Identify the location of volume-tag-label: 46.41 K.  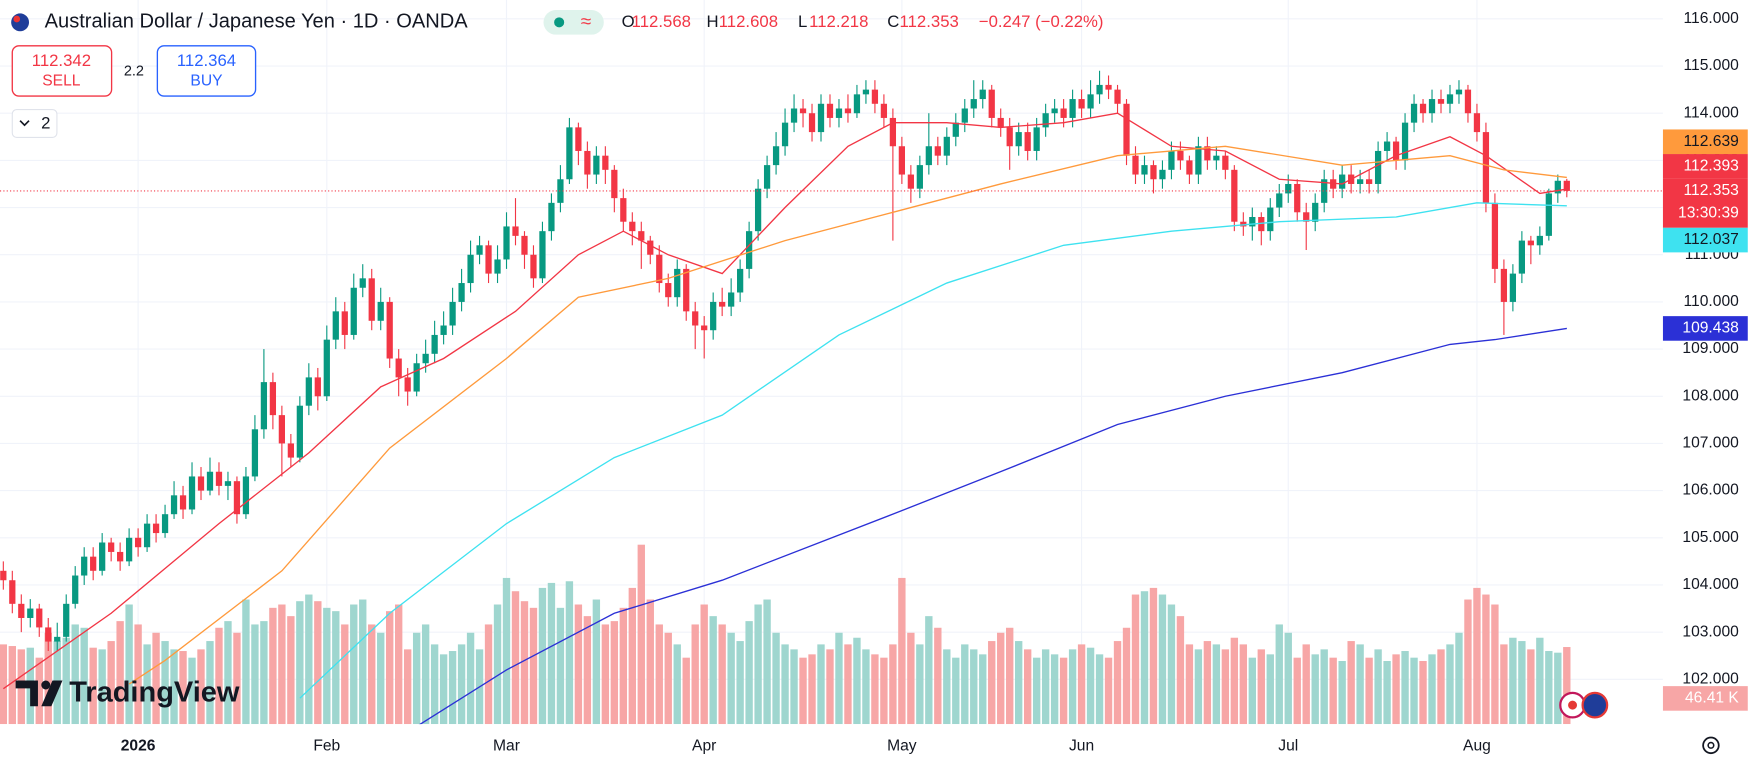
(1712, 698).